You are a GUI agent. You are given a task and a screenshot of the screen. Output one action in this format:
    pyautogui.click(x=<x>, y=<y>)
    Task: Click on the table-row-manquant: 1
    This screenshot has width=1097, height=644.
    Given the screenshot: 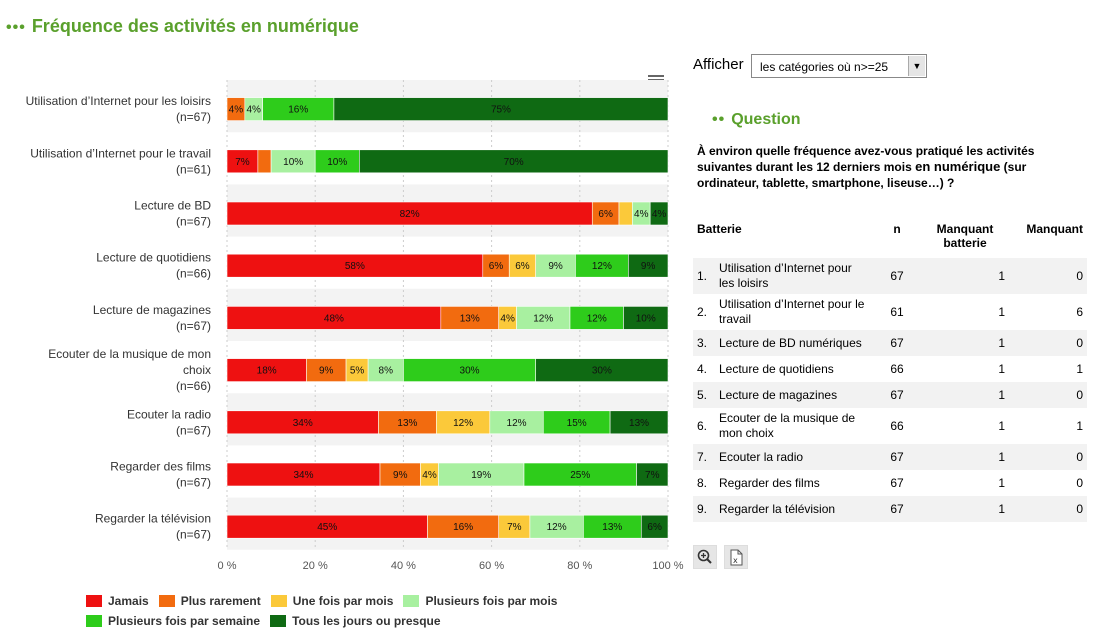 What is the action you would take?
    pyautogui.click(x=1079, y=368)
    